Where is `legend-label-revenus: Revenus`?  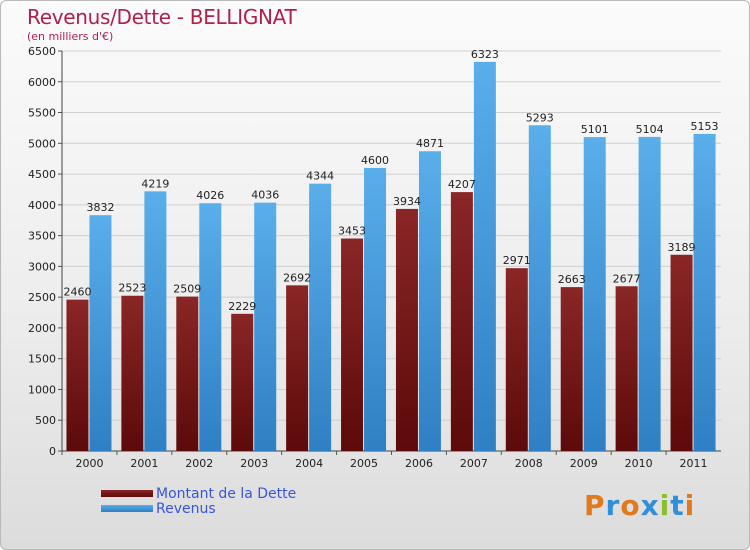 legend-label-revenus: Revenus is located at coordinates (186, 509).